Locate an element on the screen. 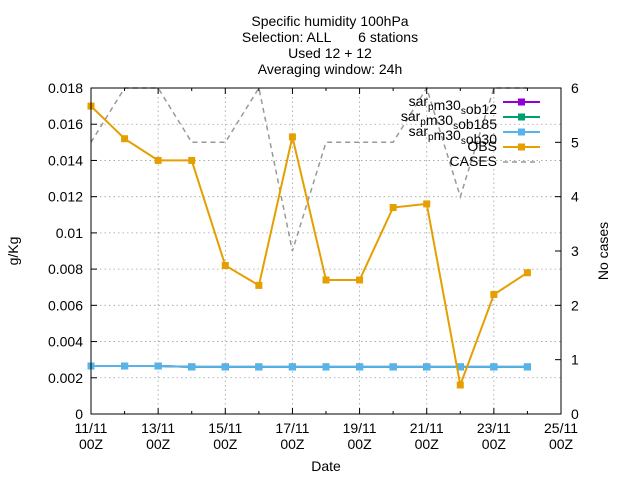 This screenshot has height=480, width=640. y2-tick-label: 2 is located at coordinates (575, 305).